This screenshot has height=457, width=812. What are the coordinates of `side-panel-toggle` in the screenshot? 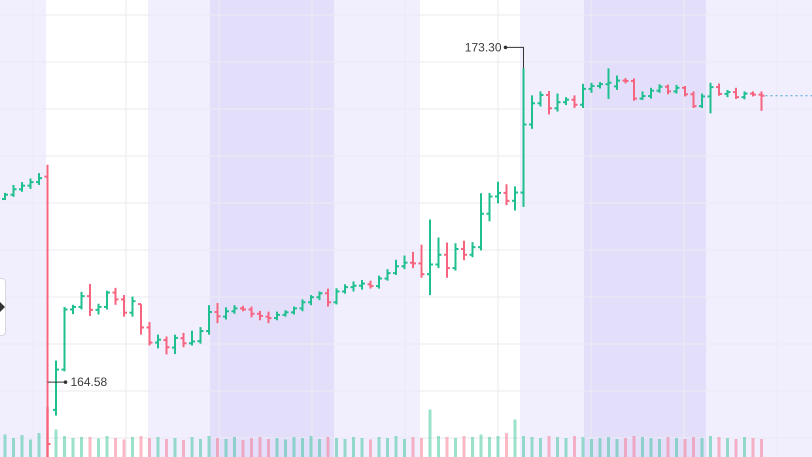 It's located at (3, 307).